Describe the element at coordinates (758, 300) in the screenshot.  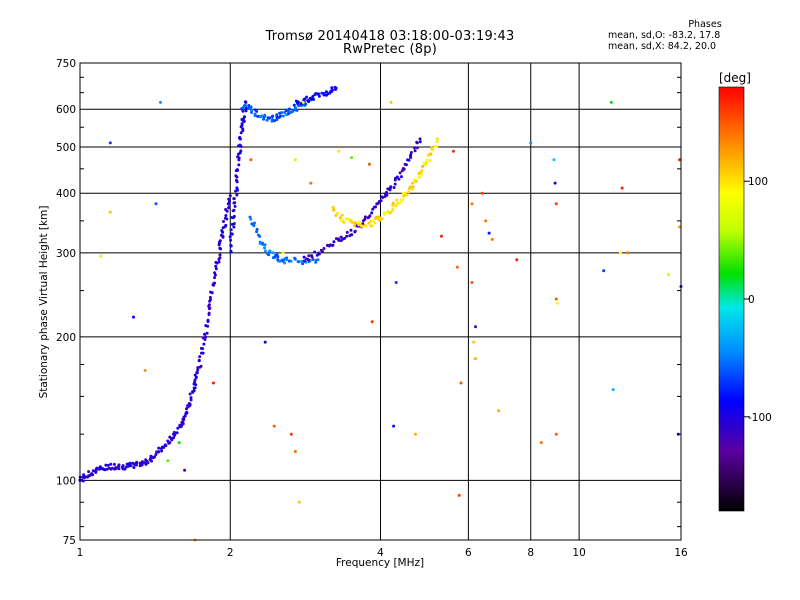
I see `colorbar-ticks: 100 0 -100` at that location.